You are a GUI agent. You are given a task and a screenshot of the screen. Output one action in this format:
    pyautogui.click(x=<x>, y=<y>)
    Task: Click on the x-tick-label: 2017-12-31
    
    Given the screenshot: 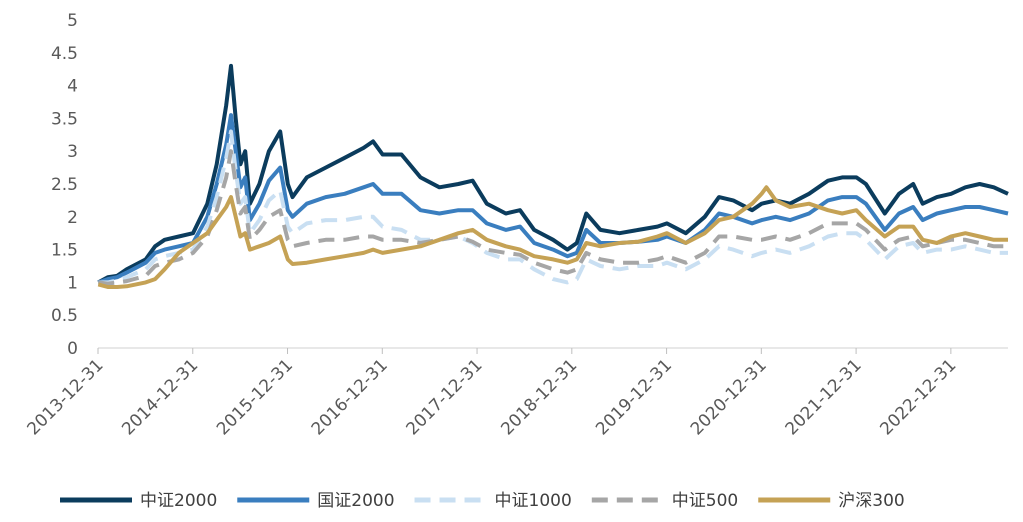 What is the action you would take?
    pyautogui.click(x=445, y=397)
    